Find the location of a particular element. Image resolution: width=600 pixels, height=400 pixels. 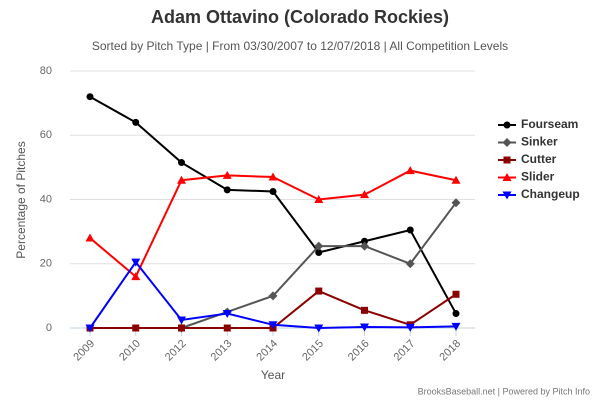

y-axis-title: Percentage of Pitches is located at coordinates (21, 199).